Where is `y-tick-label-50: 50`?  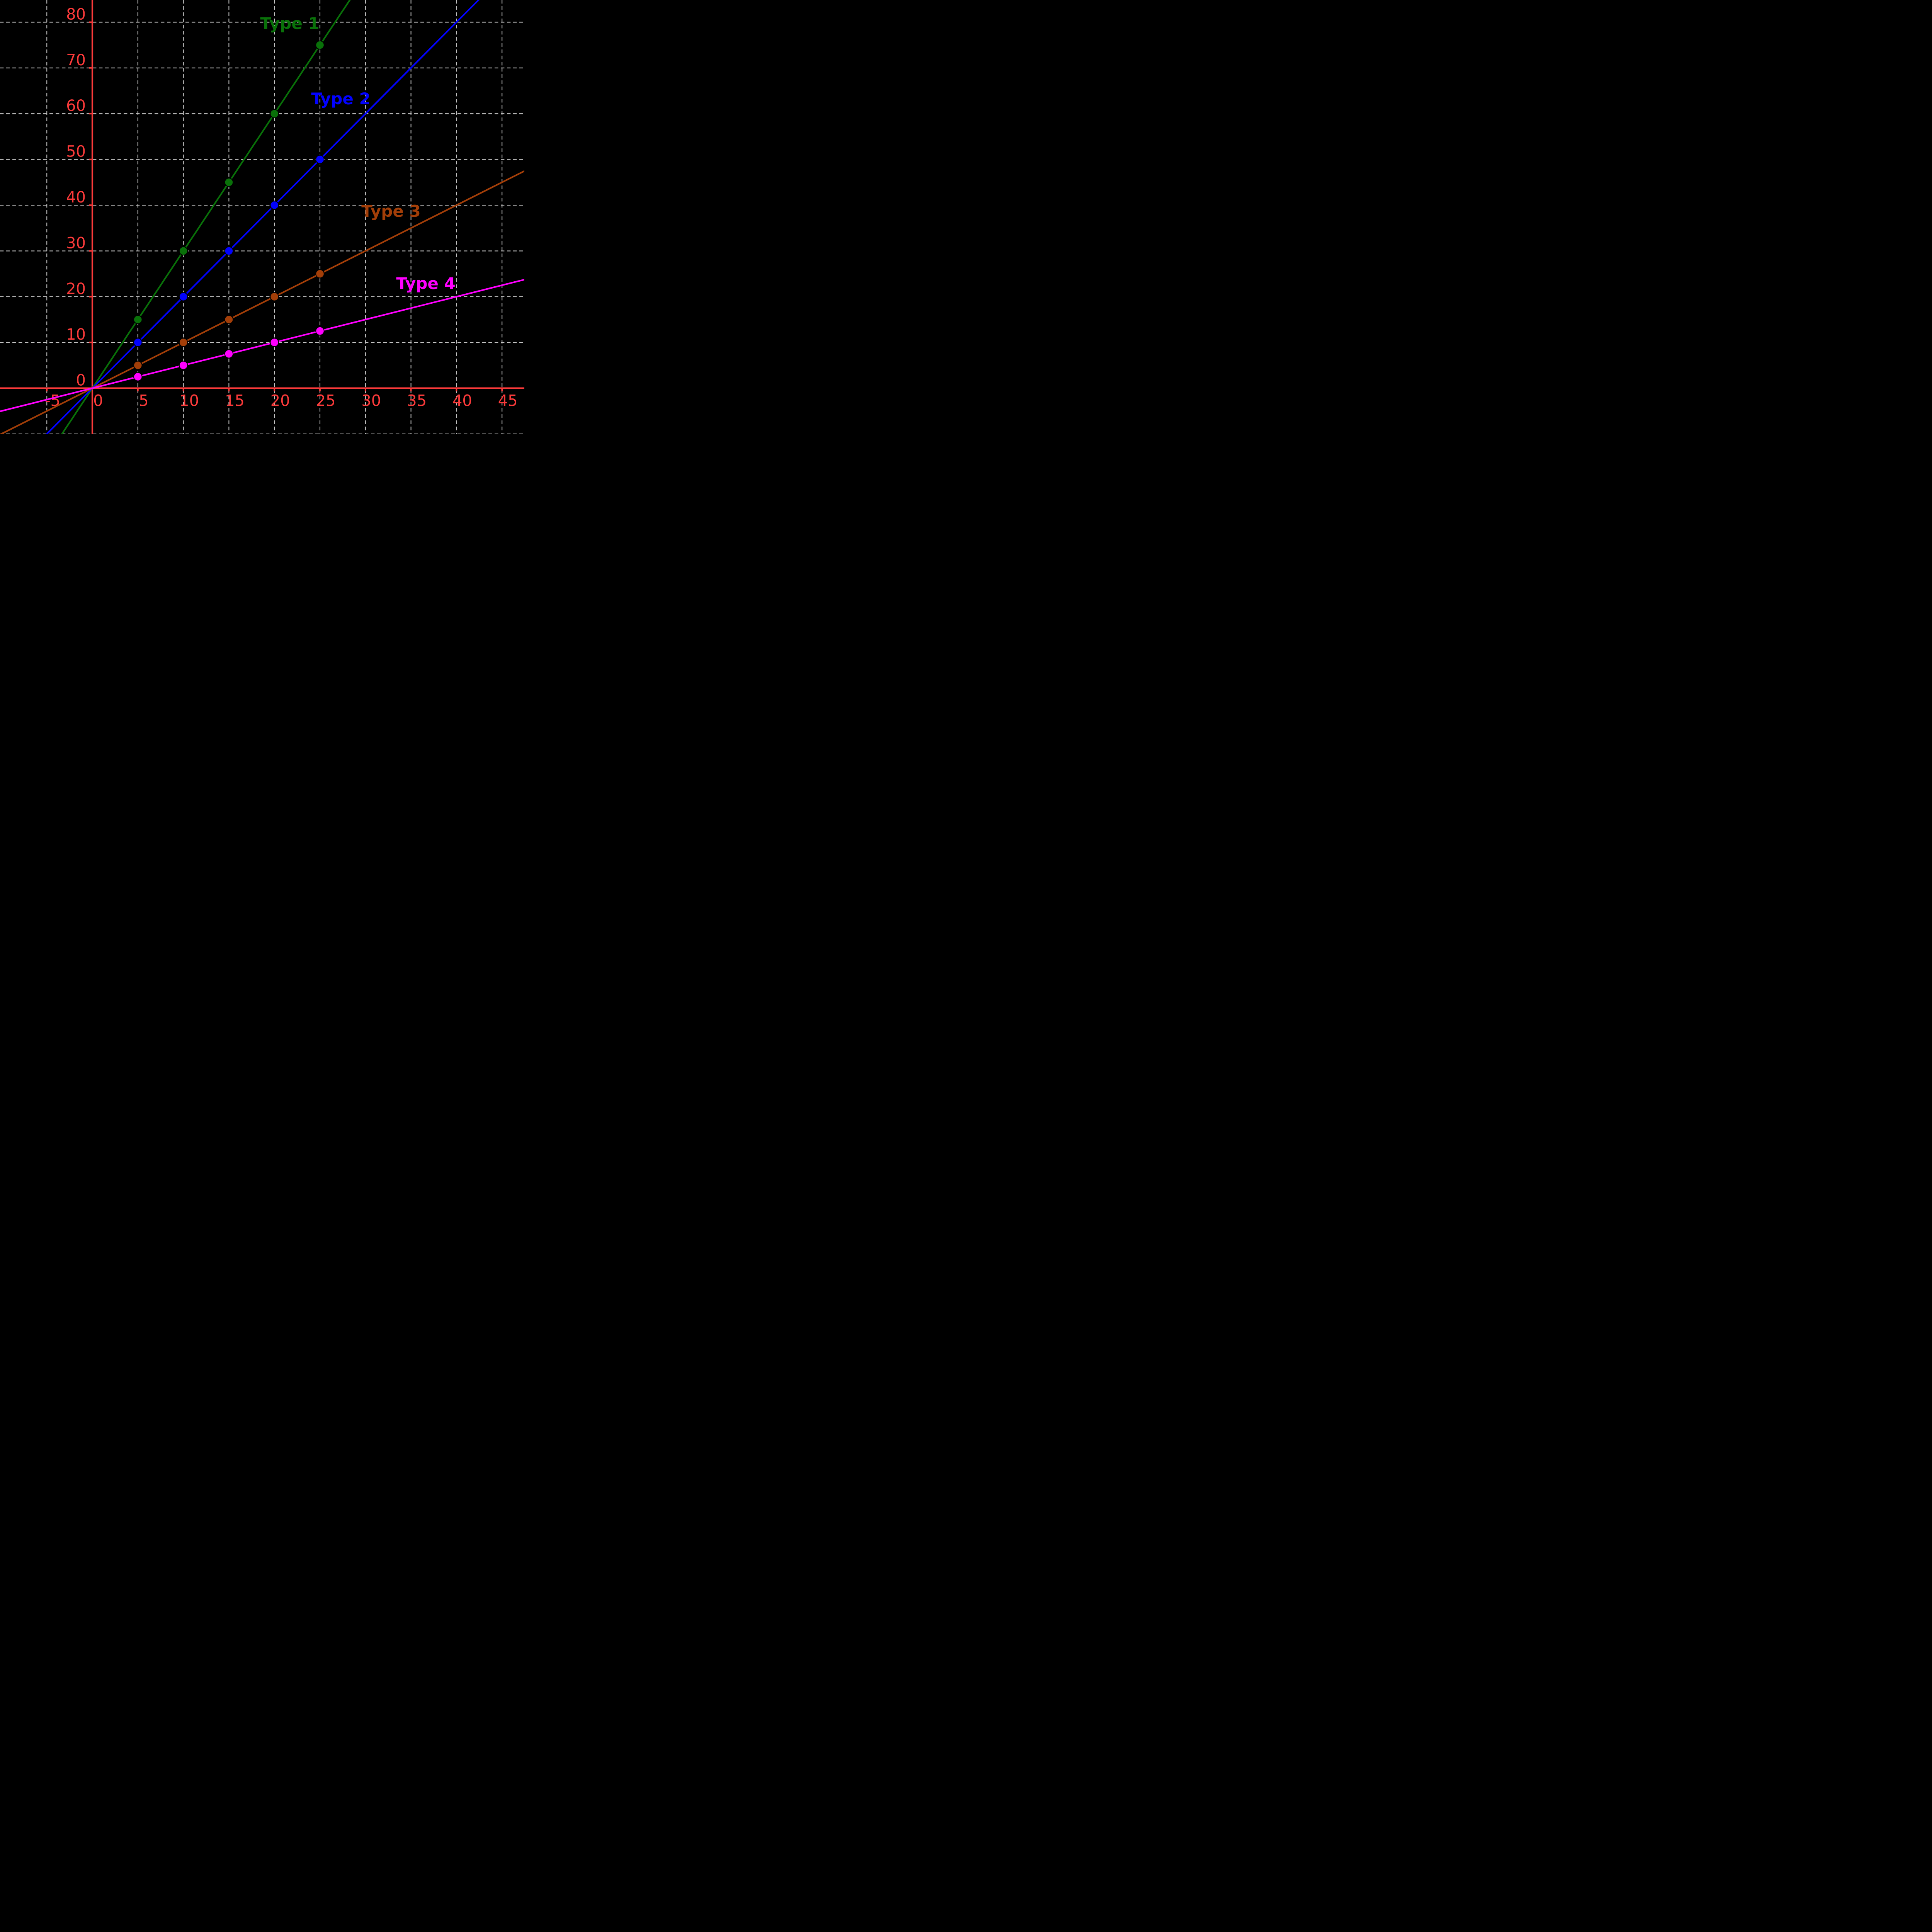 y-tick-label-50: 50 is located at coordinates (76, 152).